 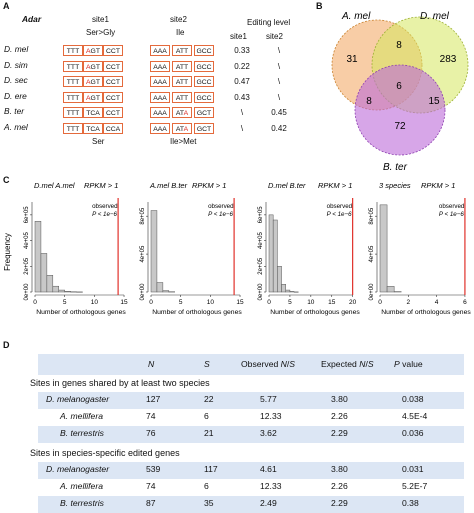 What do you see at coordinates (238, 36) in the screenshot?
I see `editing-col-site1: site1` at bounding box center [238, 36].